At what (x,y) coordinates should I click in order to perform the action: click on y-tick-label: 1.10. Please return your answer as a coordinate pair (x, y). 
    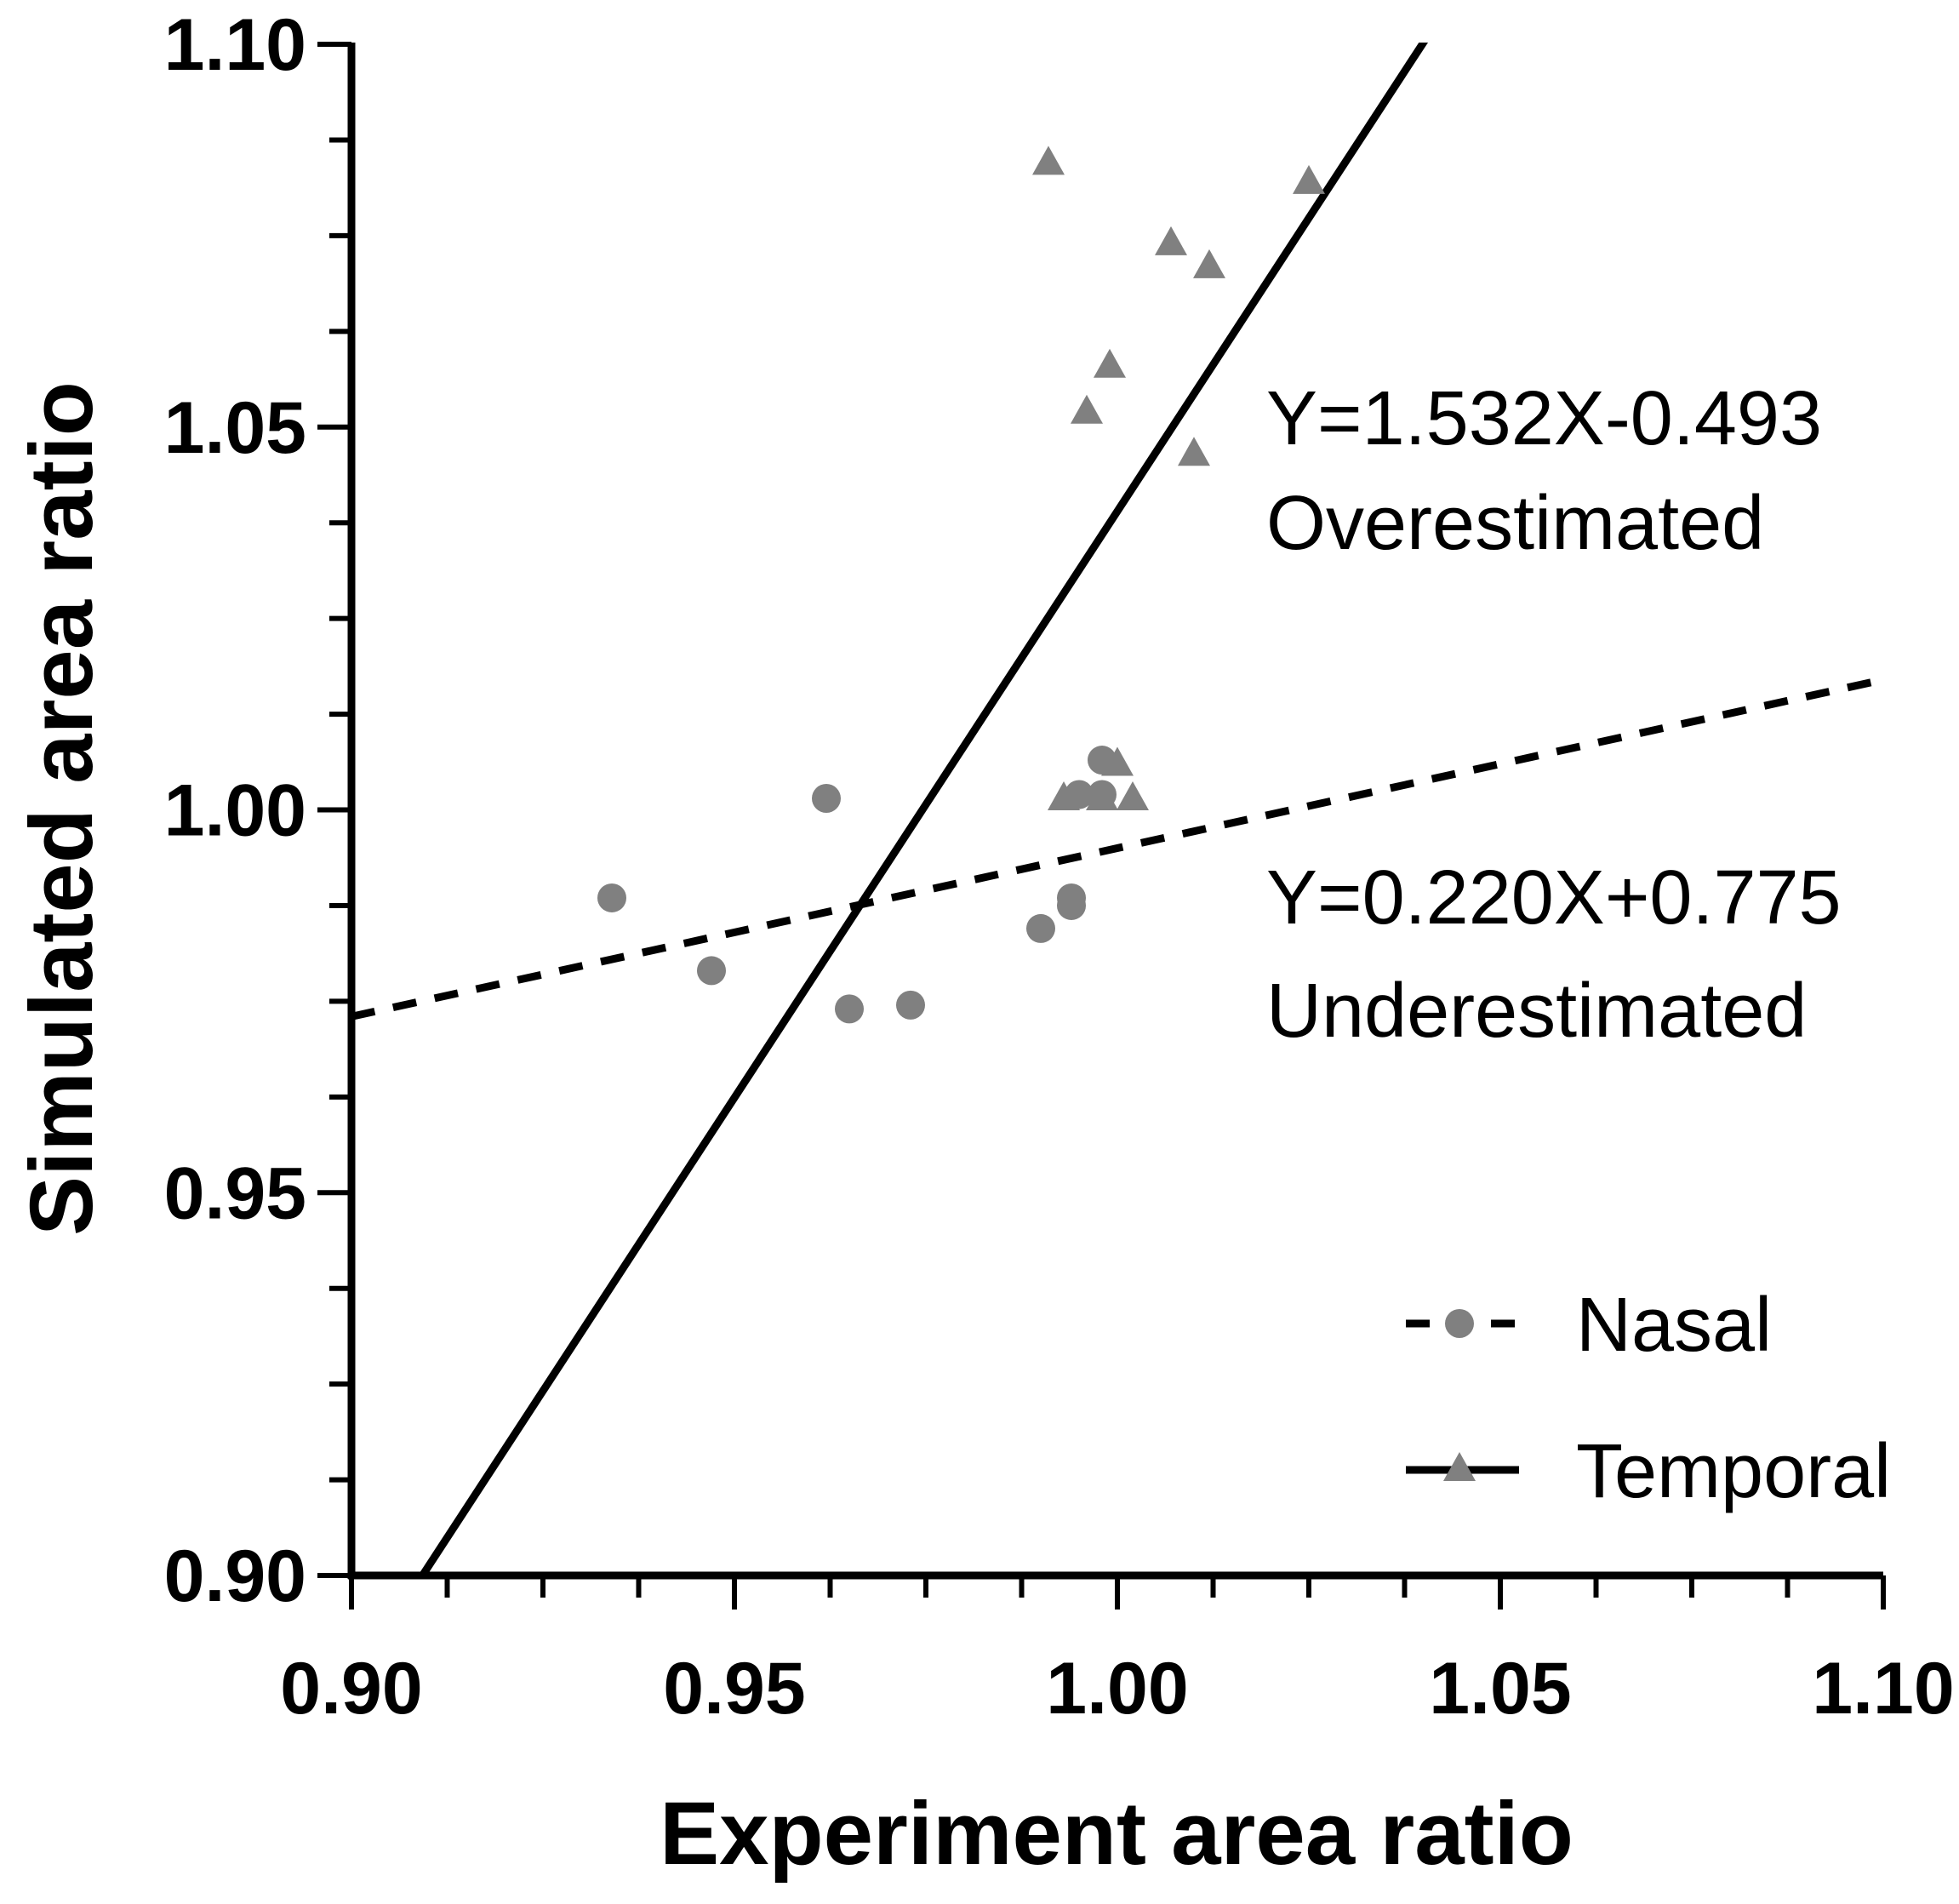
    Looking at the image, I should click on (235, 45).